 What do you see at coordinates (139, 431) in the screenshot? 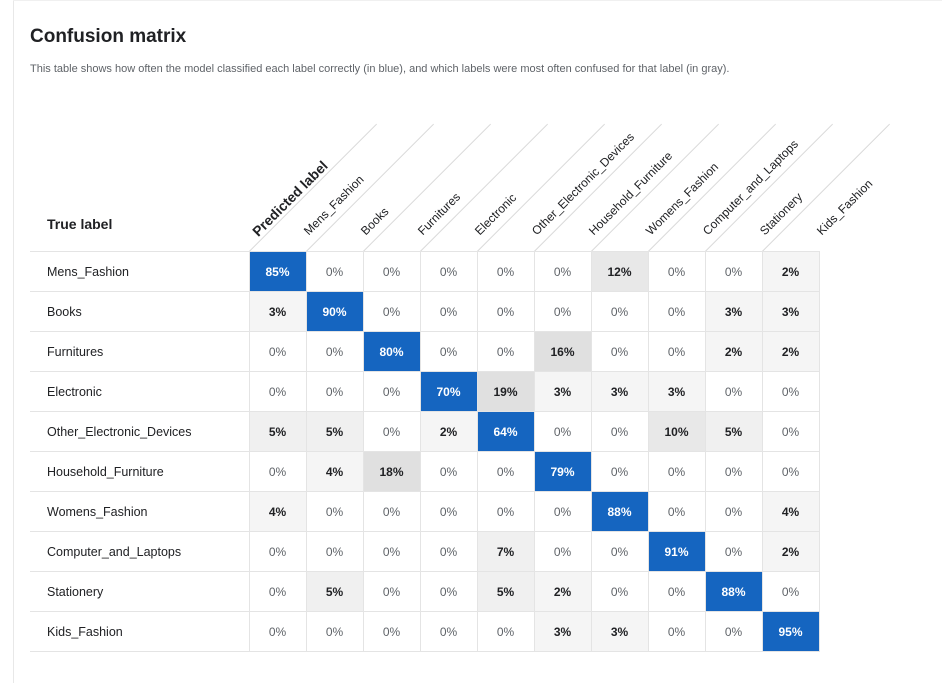
I see `row-label-other-electronic-devices: Other_Electronic_Devices` at bounding box center [139, 431].